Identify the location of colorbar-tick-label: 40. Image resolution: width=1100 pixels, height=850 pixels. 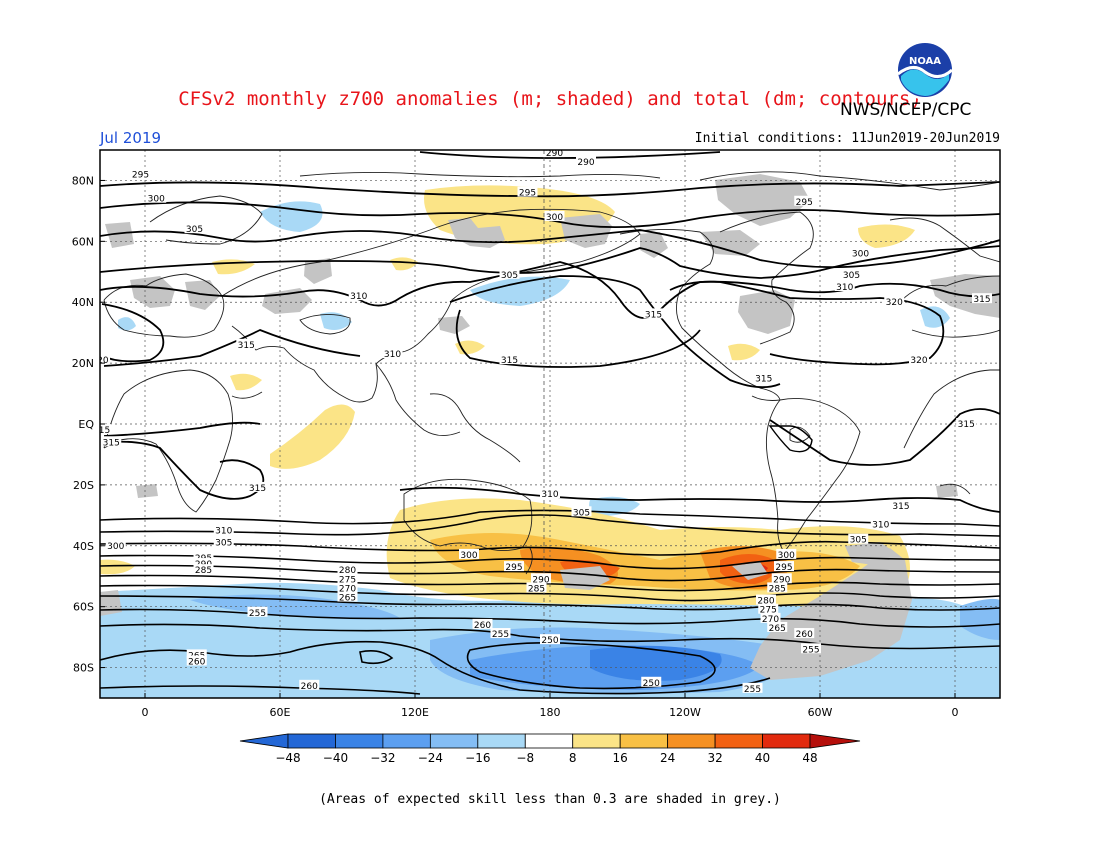
(762, 758).